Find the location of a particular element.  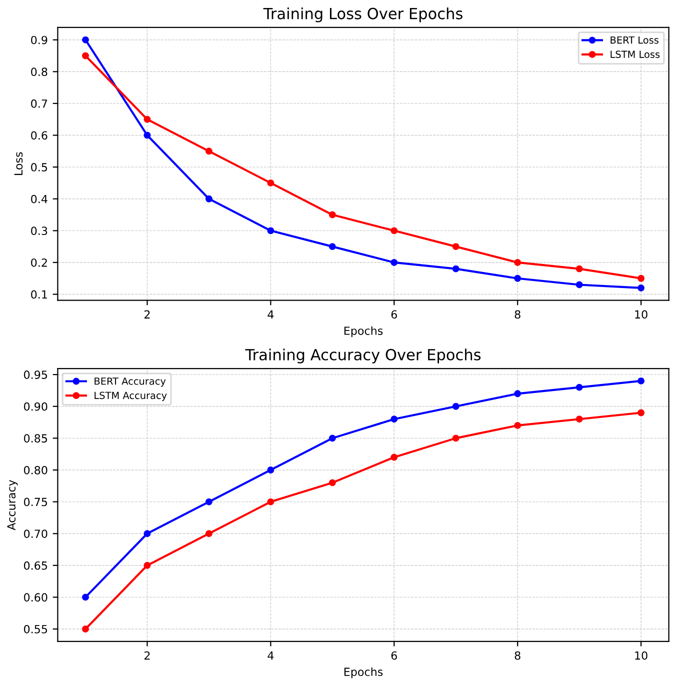

y-tick-label: 0.8 is located at coordinates (39, 72).